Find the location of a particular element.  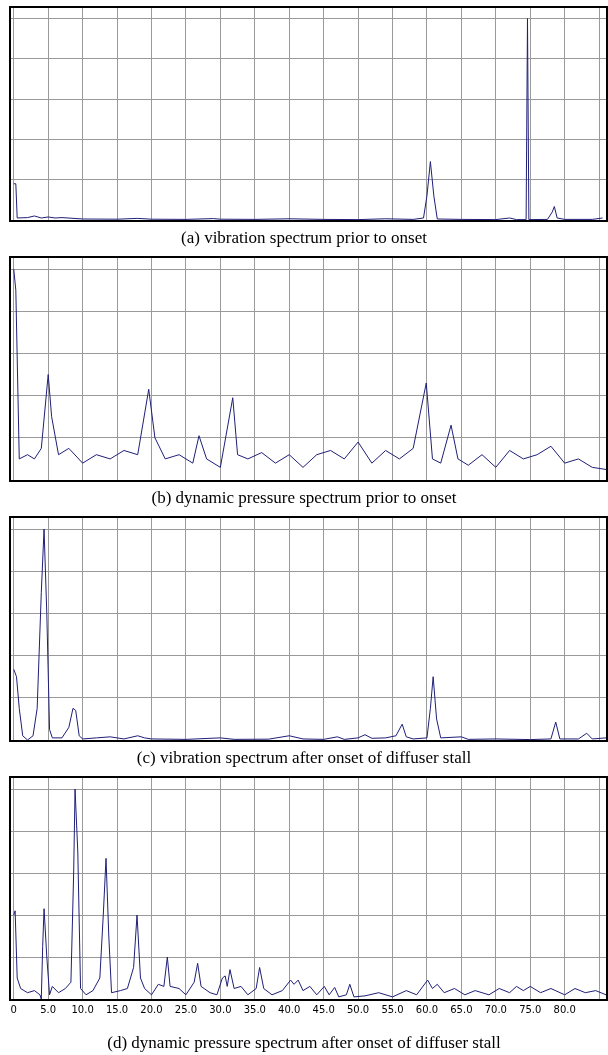

x-tick-label: 40.0 is located at coordinates (289, 1009).